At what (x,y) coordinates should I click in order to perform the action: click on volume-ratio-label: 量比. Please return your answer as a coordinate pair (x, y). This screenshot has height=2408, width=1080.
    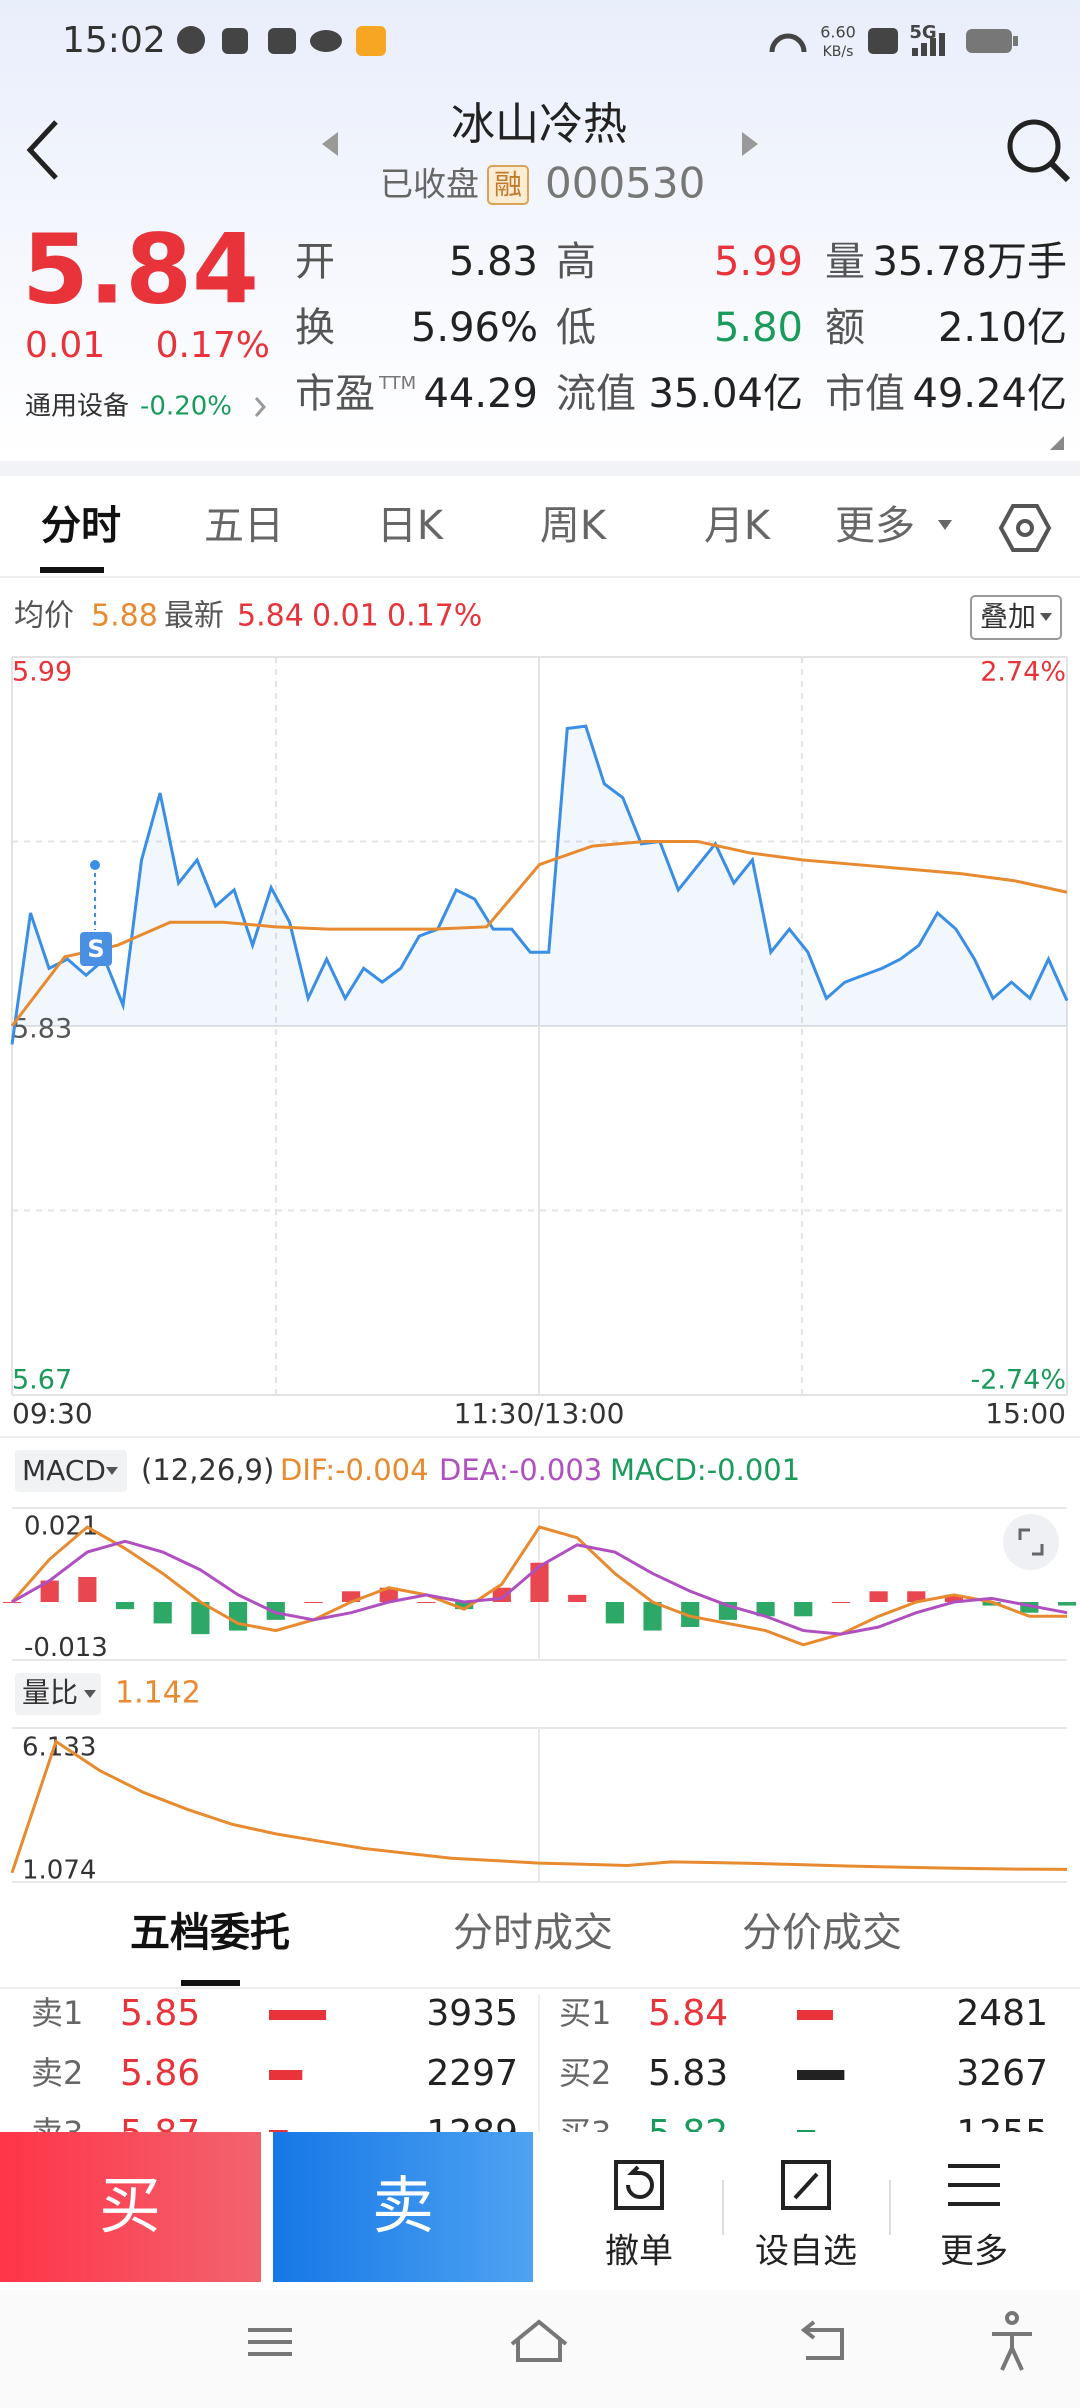
    Looking at the image, I should click on (50, 1692).